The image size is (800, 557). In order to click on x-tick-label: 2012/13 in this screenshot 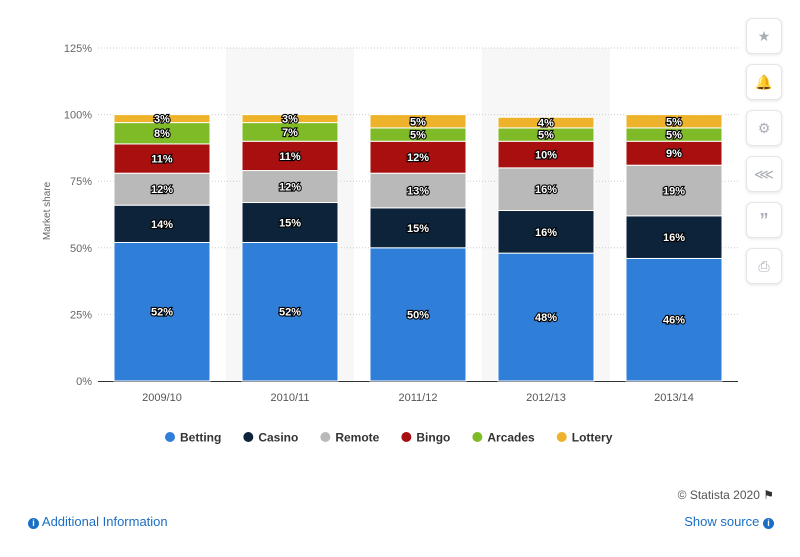, I will do `click(546, 398)`.